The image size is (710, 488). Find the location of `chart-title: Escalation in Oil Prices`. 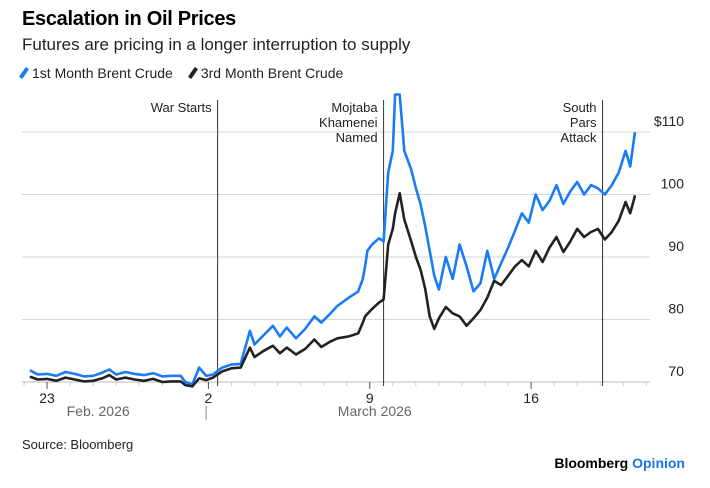

chart-title: Escalation in Oil Prices is located at coordinates (129, 19).